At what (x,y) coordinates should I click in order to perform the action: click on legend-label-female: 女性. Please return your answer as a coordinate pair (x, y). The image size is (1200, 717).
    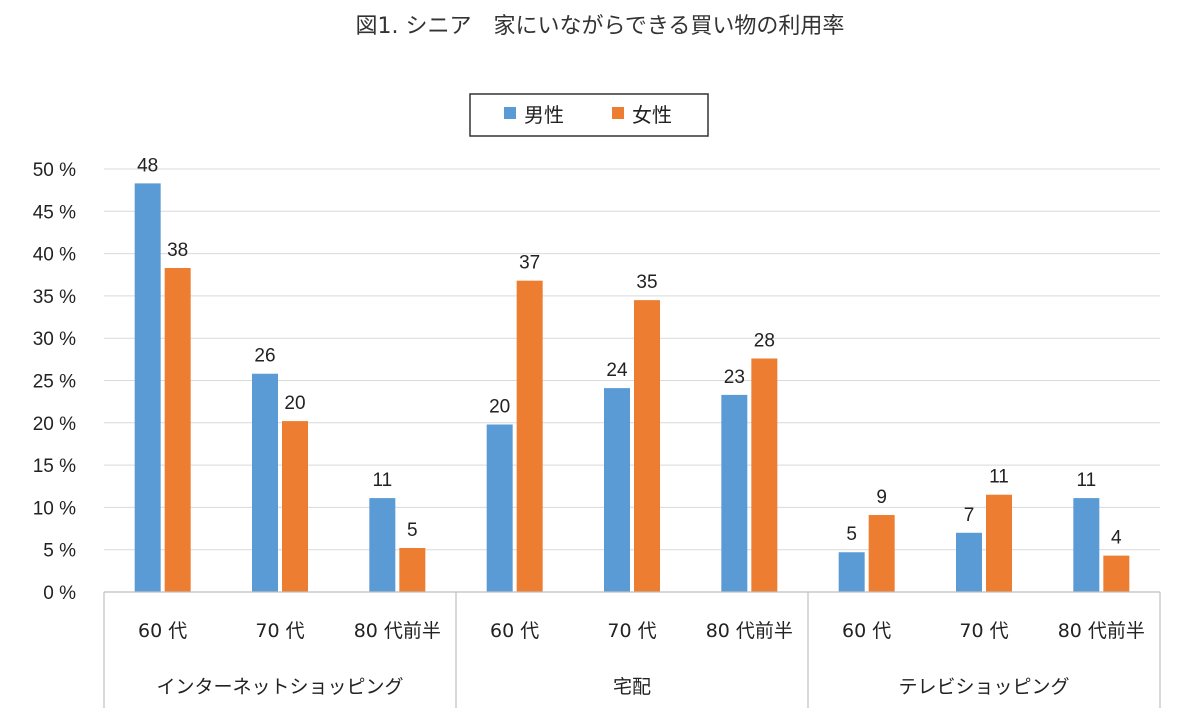
    Looking at the image, I should click on (652, 115).